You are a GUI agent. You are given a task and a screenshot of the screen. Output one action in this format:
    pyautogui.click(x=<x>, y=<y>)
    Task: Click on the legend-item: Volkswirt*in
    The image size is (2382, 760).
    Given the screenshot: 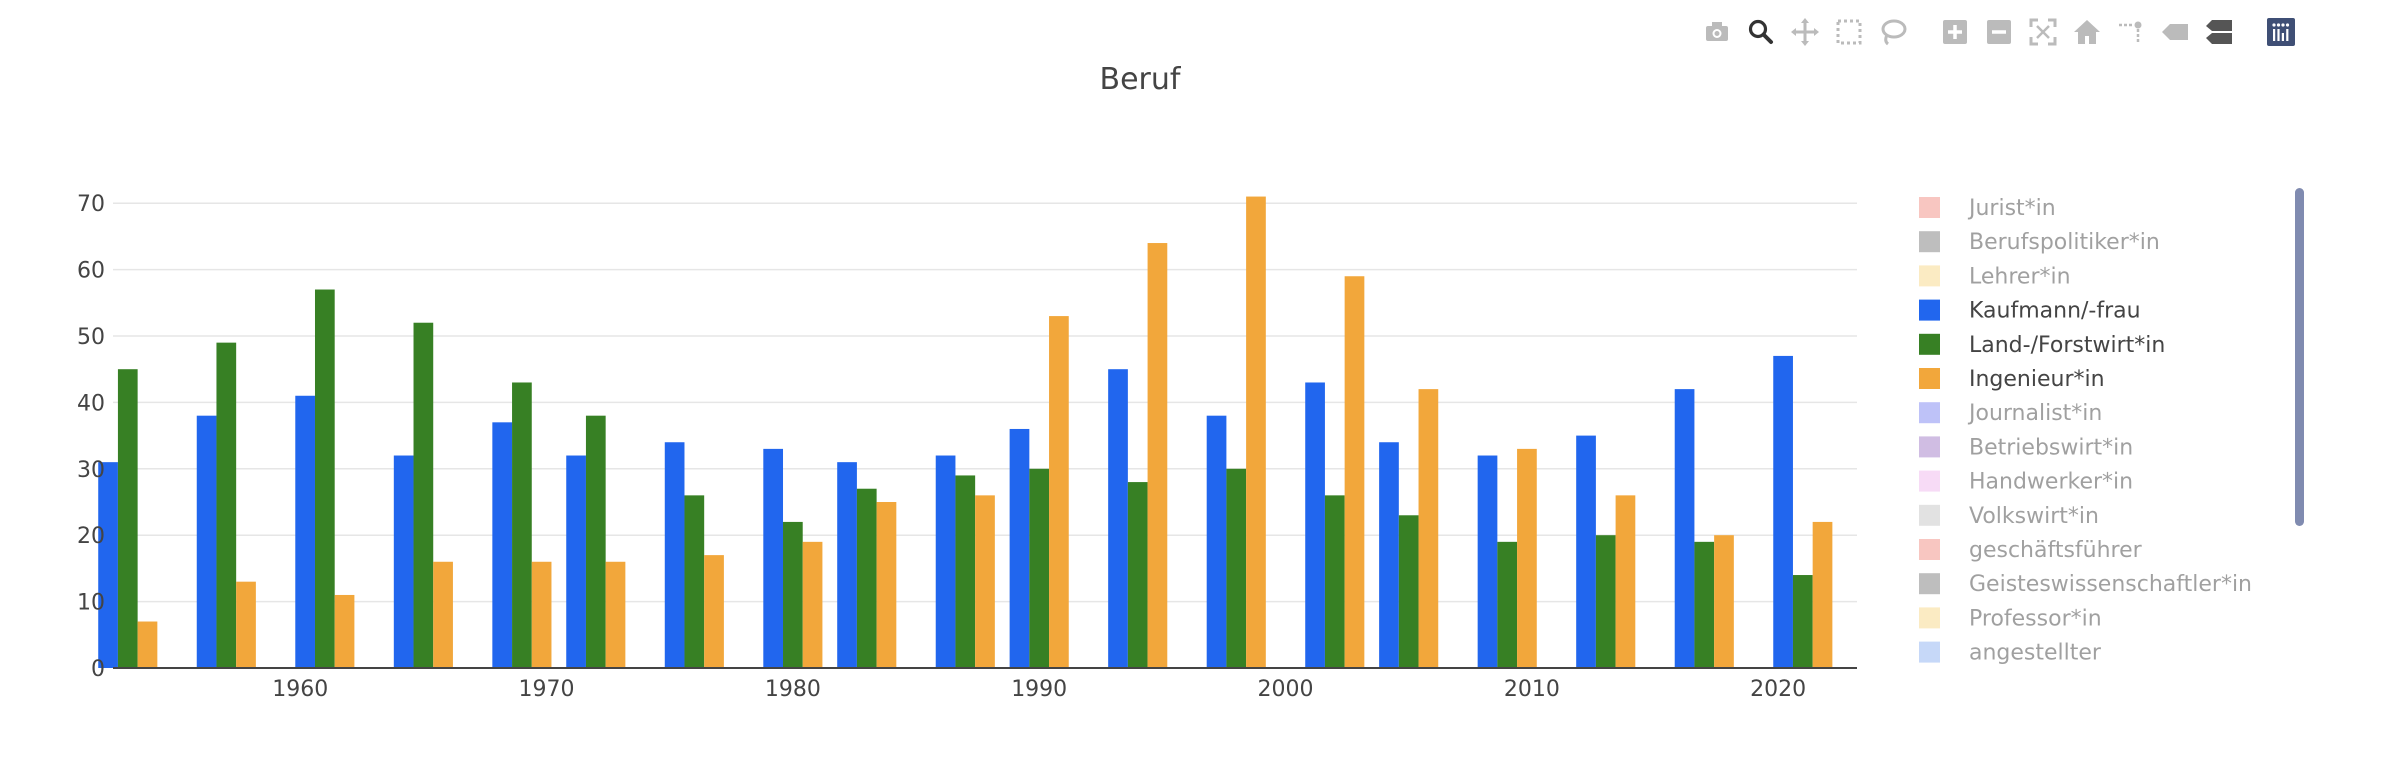 What is the action you would take?
    pyautogui.click(x=2009, y=516)
    